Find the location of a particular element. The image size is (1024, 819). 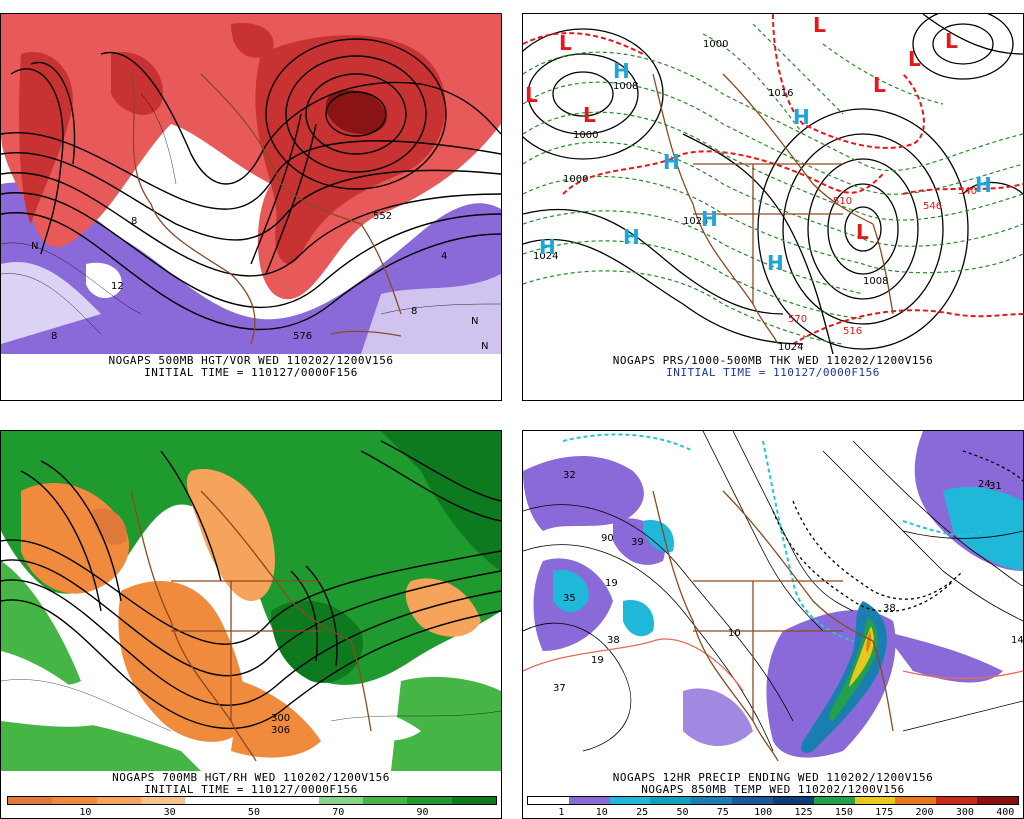

temperature-label: 35 is located at coordinates (569, 598).